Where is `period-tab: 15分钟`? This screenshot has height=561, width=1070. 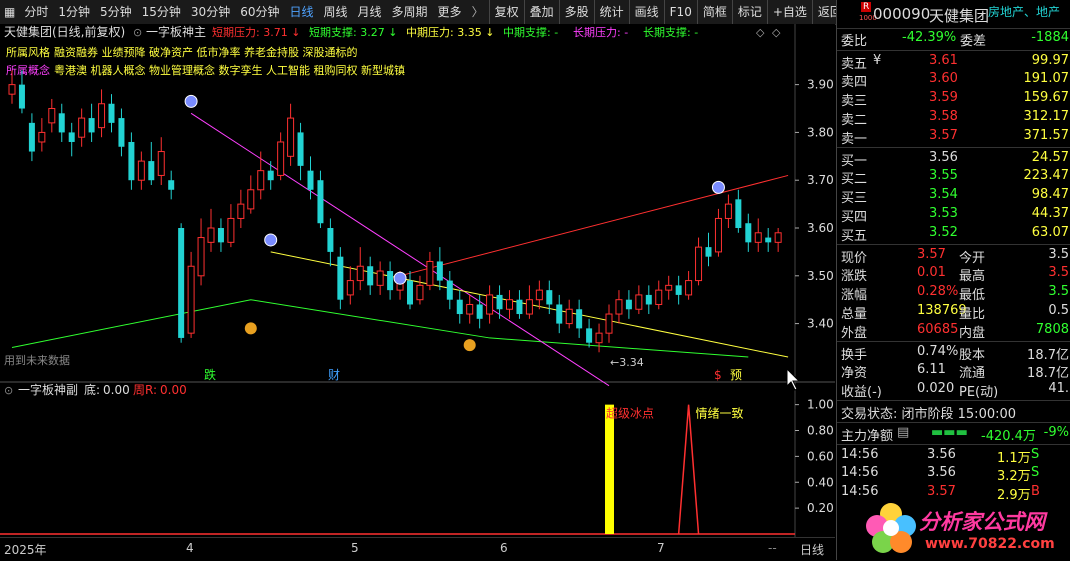 period-tab: 15分钟 is located at coordinates (161, 12).